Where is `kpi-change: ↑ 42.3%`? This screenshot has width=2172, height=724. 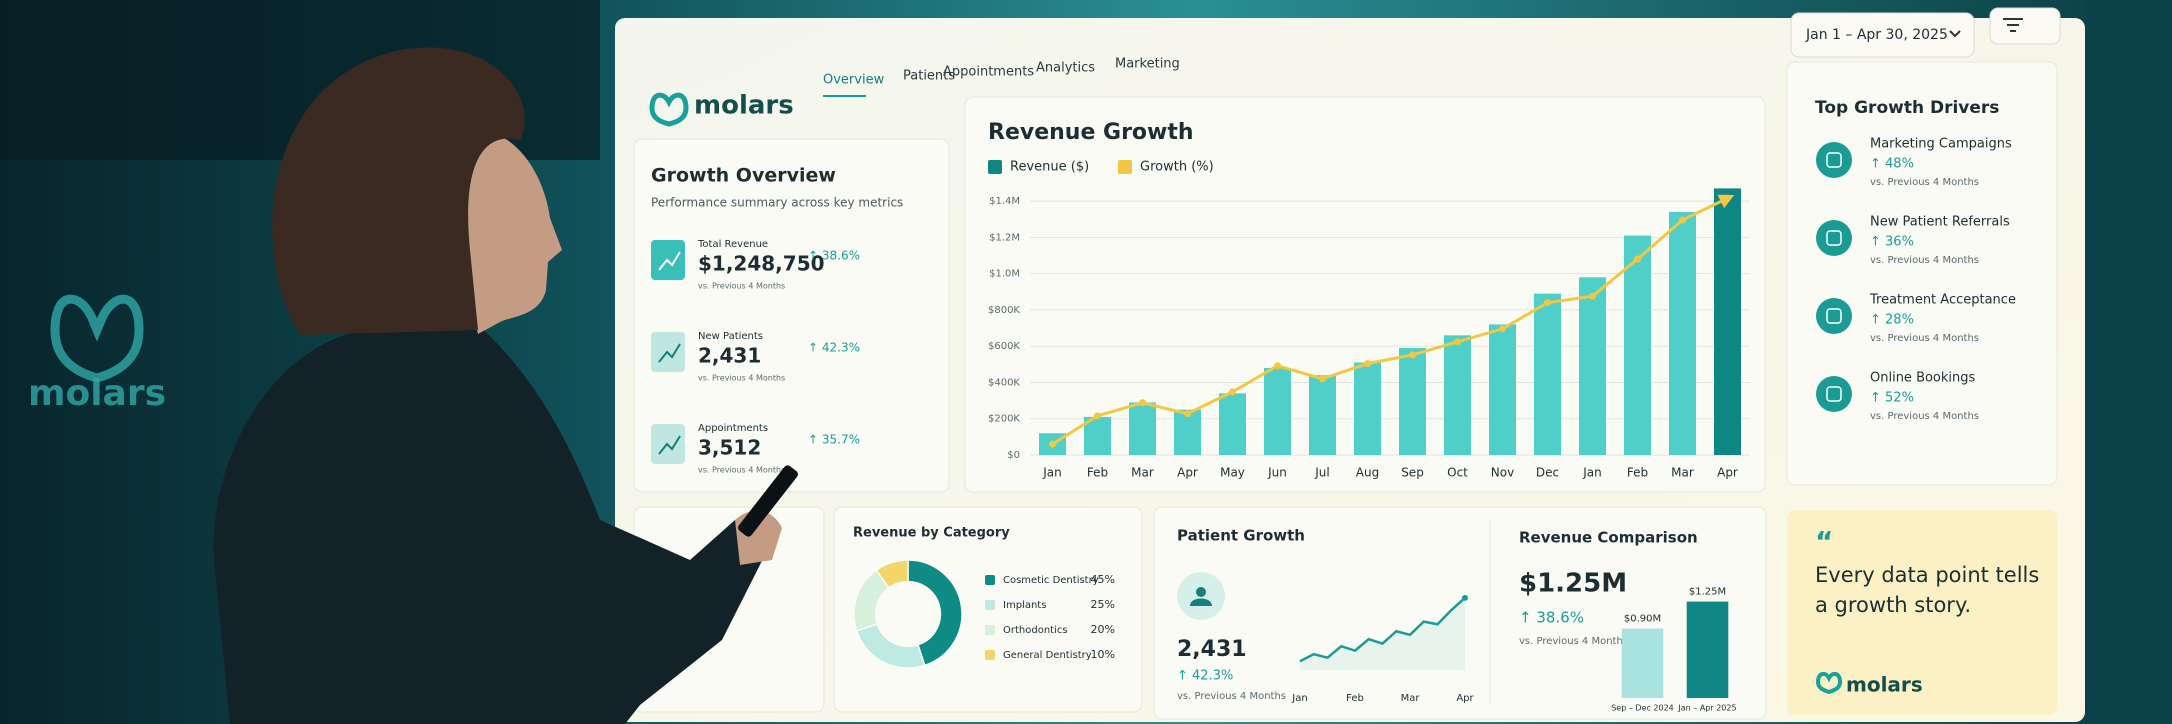 kpi-change: ↑ 42.3% is located at coordinates (834, 348).